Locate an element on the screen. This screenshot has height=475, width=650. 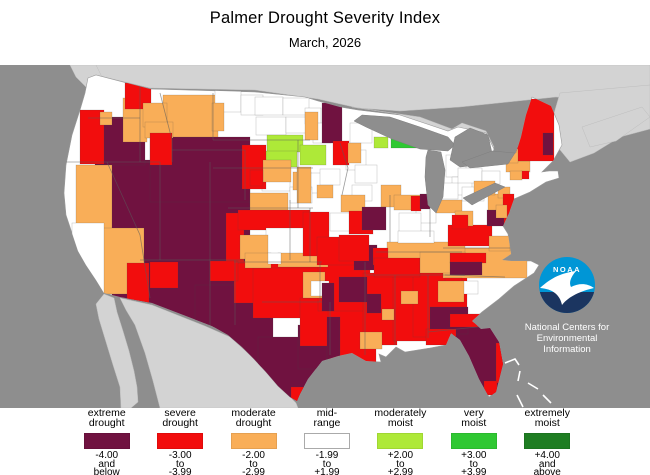
legend-label: moderate drought is located at coordinates (253, 418).